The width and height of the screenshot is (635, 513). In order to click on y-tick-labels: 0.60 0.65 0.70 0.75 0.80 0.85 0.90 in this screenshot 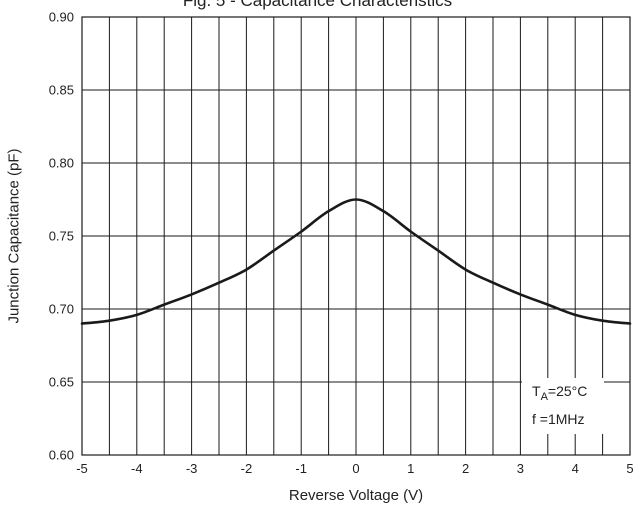, I will do `click(61, 236)`.